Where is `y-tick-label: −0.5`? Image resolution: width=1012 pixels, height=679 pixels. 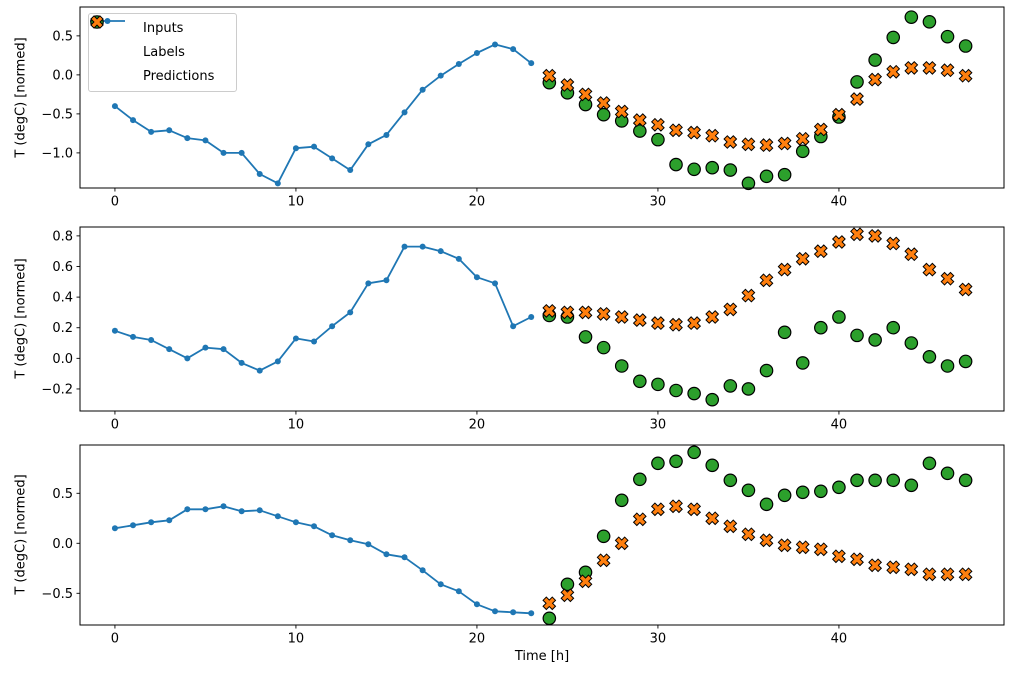
y-tick-label: −0.5 is located at coordinates (57, 594).